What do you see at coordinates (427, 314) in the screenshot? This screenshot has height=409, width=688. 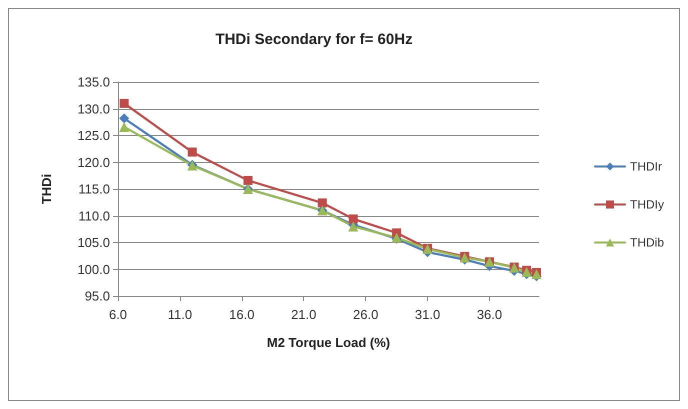 I see `x-tick-label: 31.0` at bounding box center [427, 314].